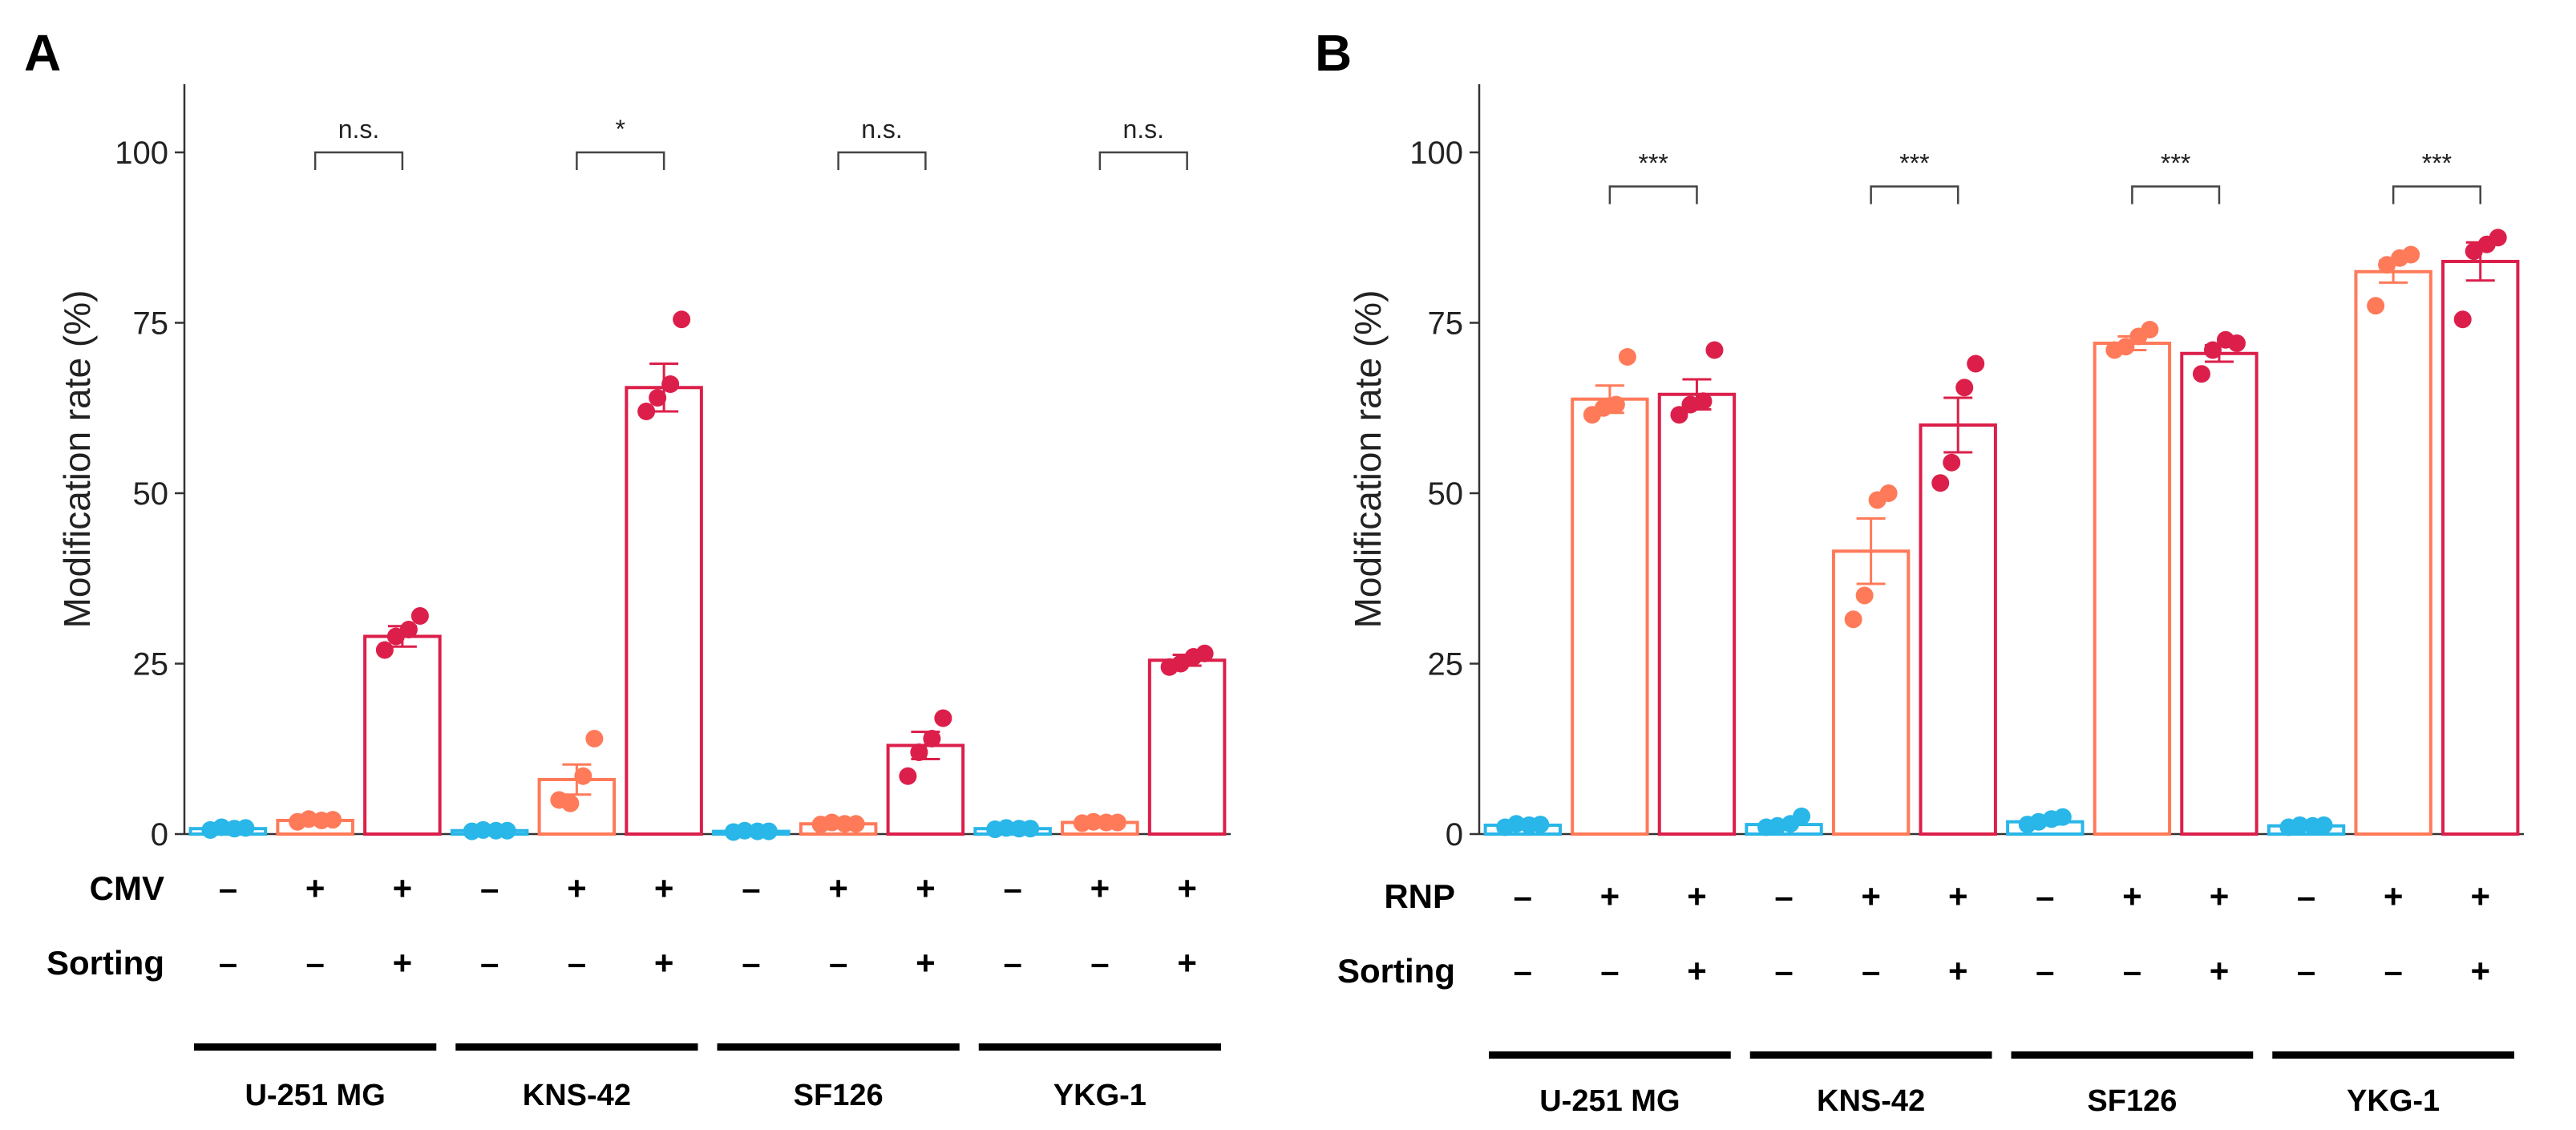  I want to click on panel-b-letter: B, so click(1333, 53).